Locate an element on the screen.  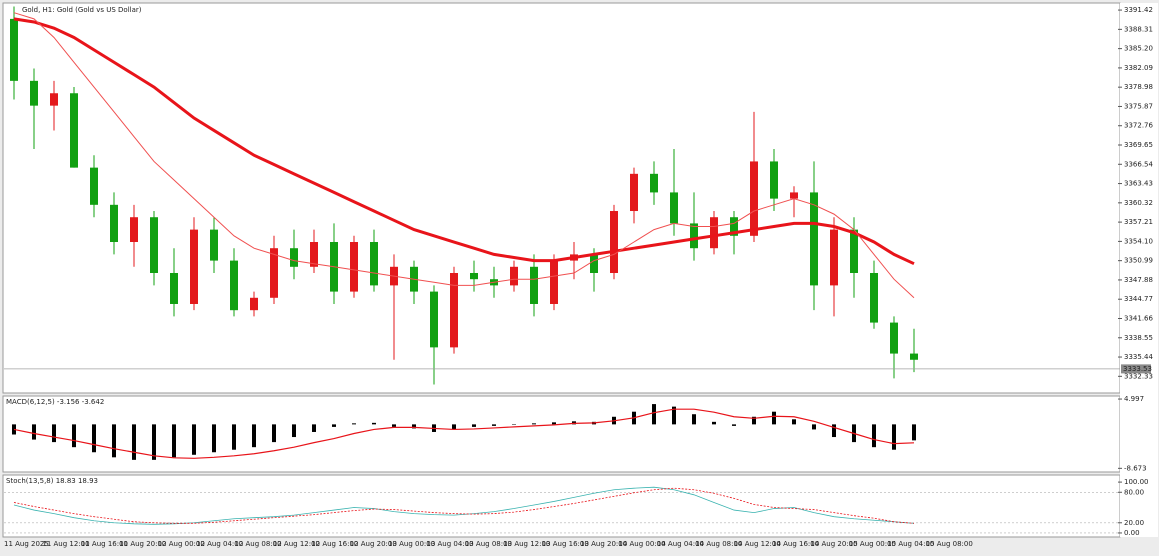
y-tick-label: 3388.31 is located at coordinates (1138, 29).